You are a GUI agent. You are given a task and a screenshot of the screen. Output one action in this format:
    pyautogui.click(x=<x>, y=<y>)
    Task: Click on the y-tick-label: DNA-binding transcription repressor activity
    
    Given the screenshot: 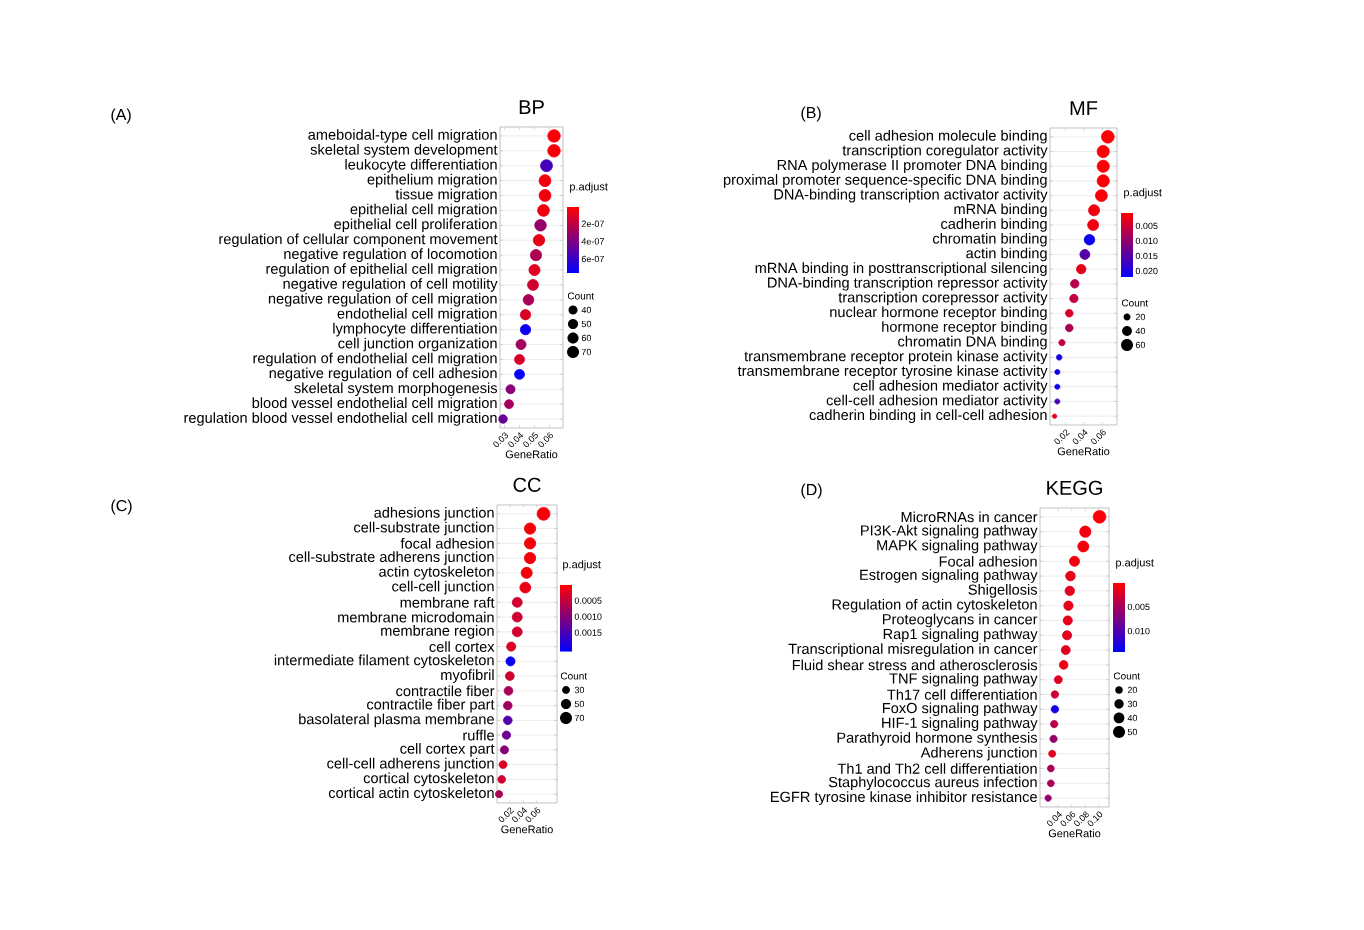 What is the action you would take?
    pyautogui.click(x=908, y=284)
    